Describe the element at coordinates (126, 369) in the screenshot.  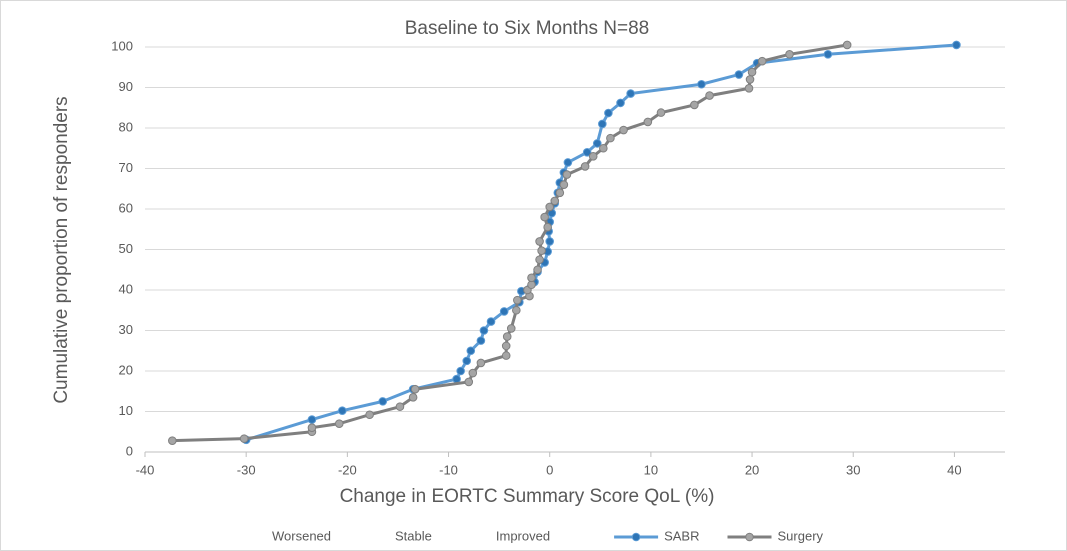
I see `y-tick-label: 20` at that location.